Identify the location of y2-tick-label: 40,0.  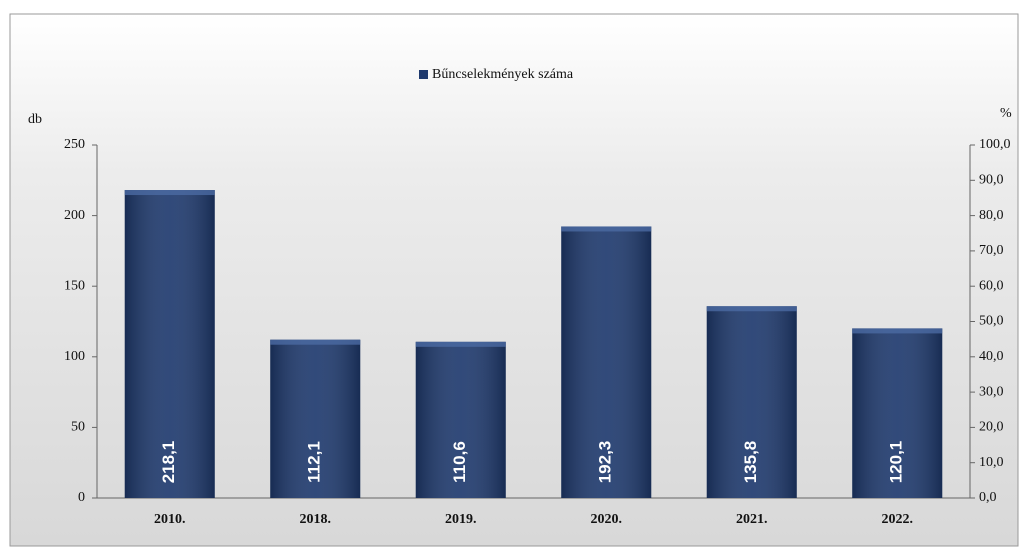
(991, 356).